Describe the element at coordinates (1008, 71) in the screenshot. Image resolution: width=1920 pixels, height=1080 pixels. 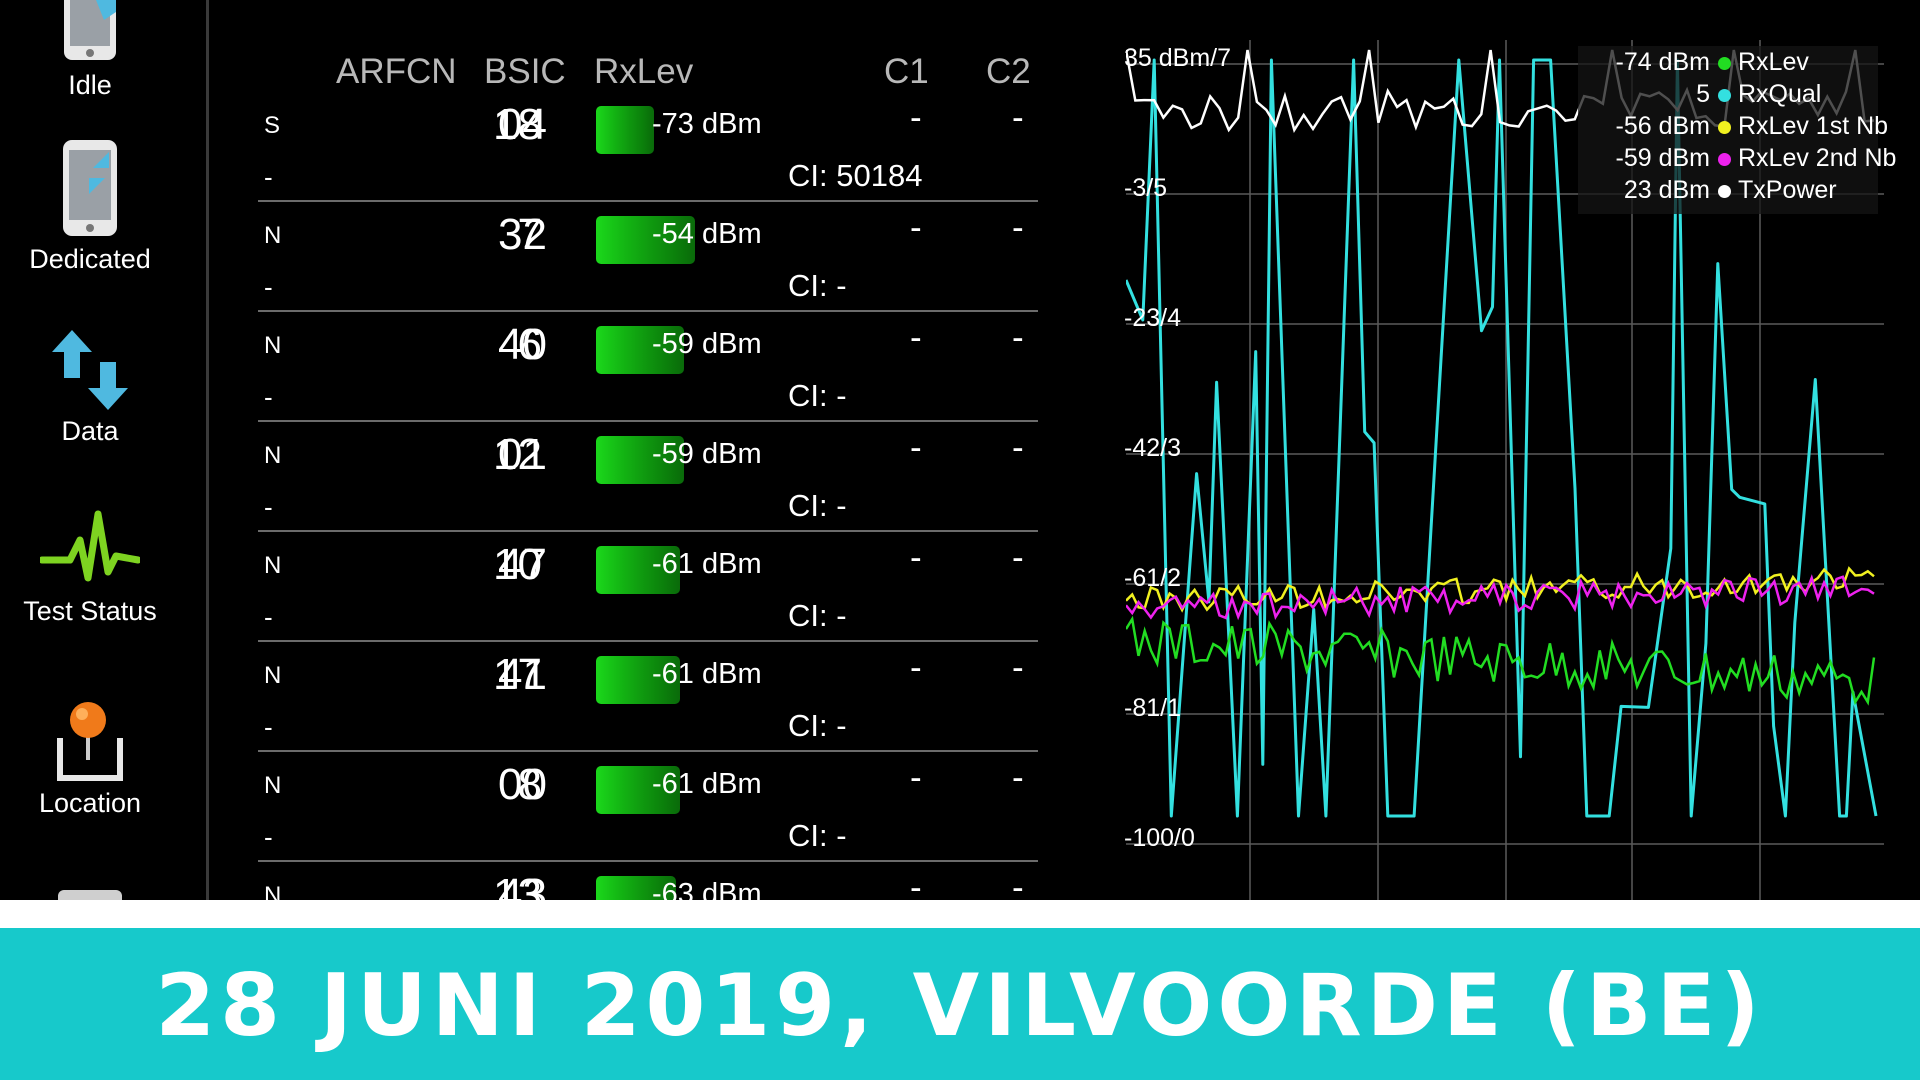
I see `header-c2: C2` at that location.